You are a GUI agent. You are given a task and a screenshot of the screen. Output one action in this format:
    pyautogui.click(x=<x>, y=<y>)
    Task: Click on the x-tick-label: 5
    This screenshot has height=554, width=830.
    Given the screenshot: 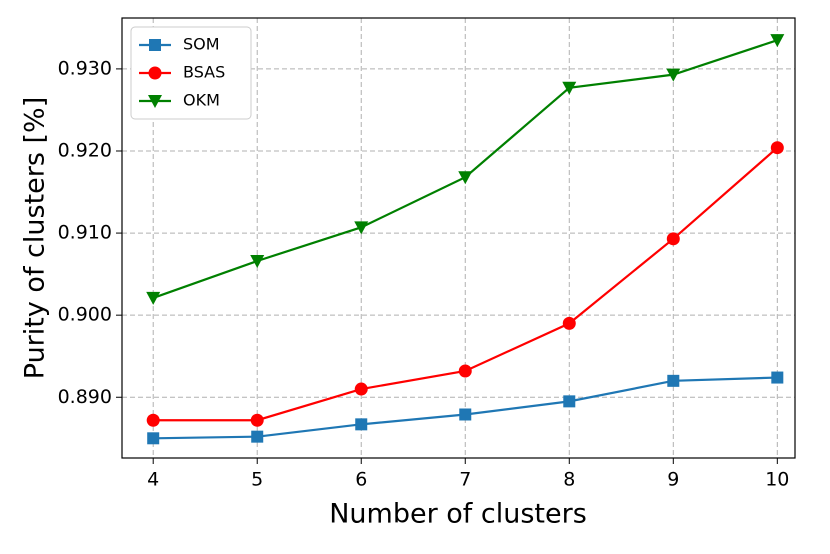 What is the action you would take?
    pyautogui.click(x=257, y=480)
    